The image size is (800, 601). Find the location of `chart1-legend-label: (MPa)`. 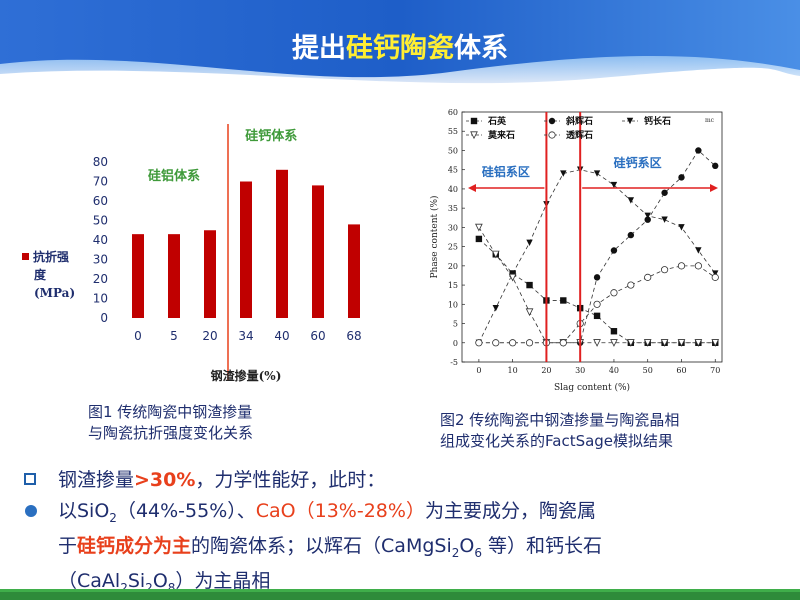

chart1-legend-label: (MPa) is located at coordinates (54, 293).